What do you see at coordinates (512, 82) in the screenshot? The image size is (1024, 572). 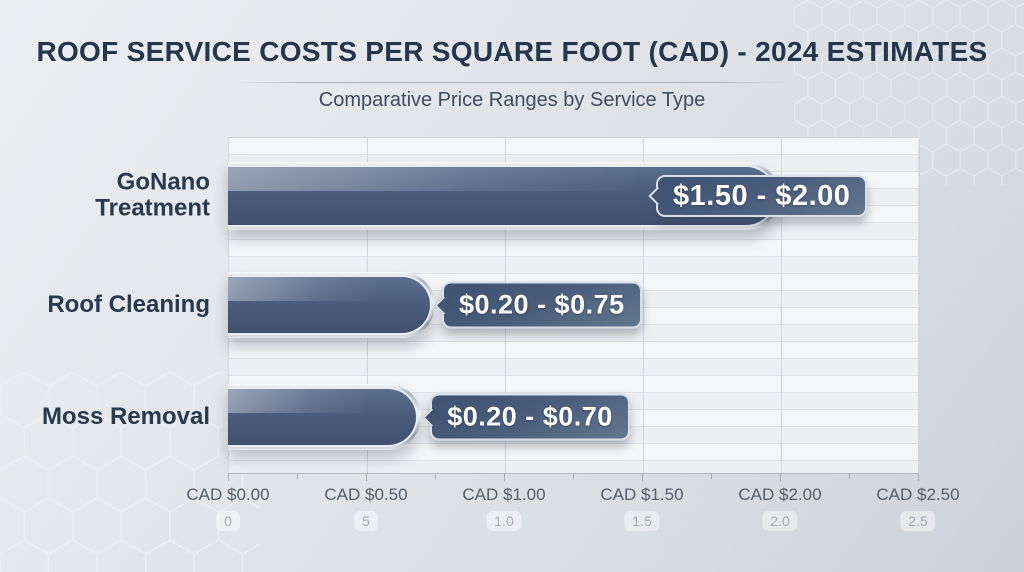 I see `title-divider` at bounding box center [512, 82].